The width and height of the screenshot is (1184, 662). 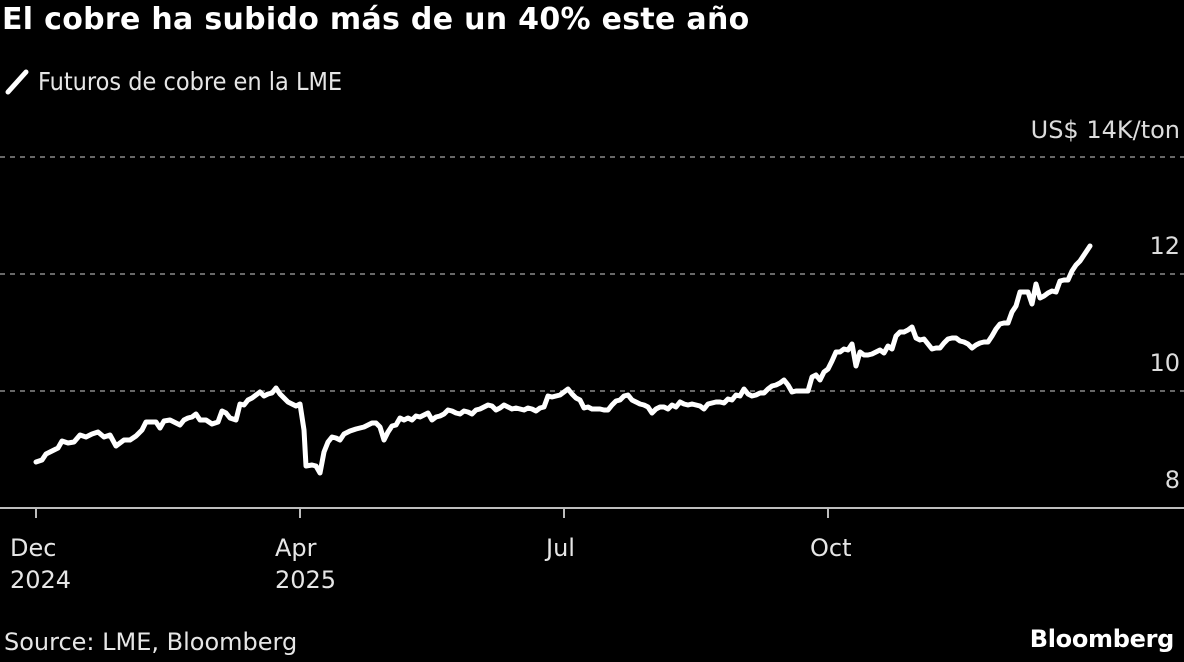 I want to click on x-tick-year: 2025, so click(x=306, y=580).